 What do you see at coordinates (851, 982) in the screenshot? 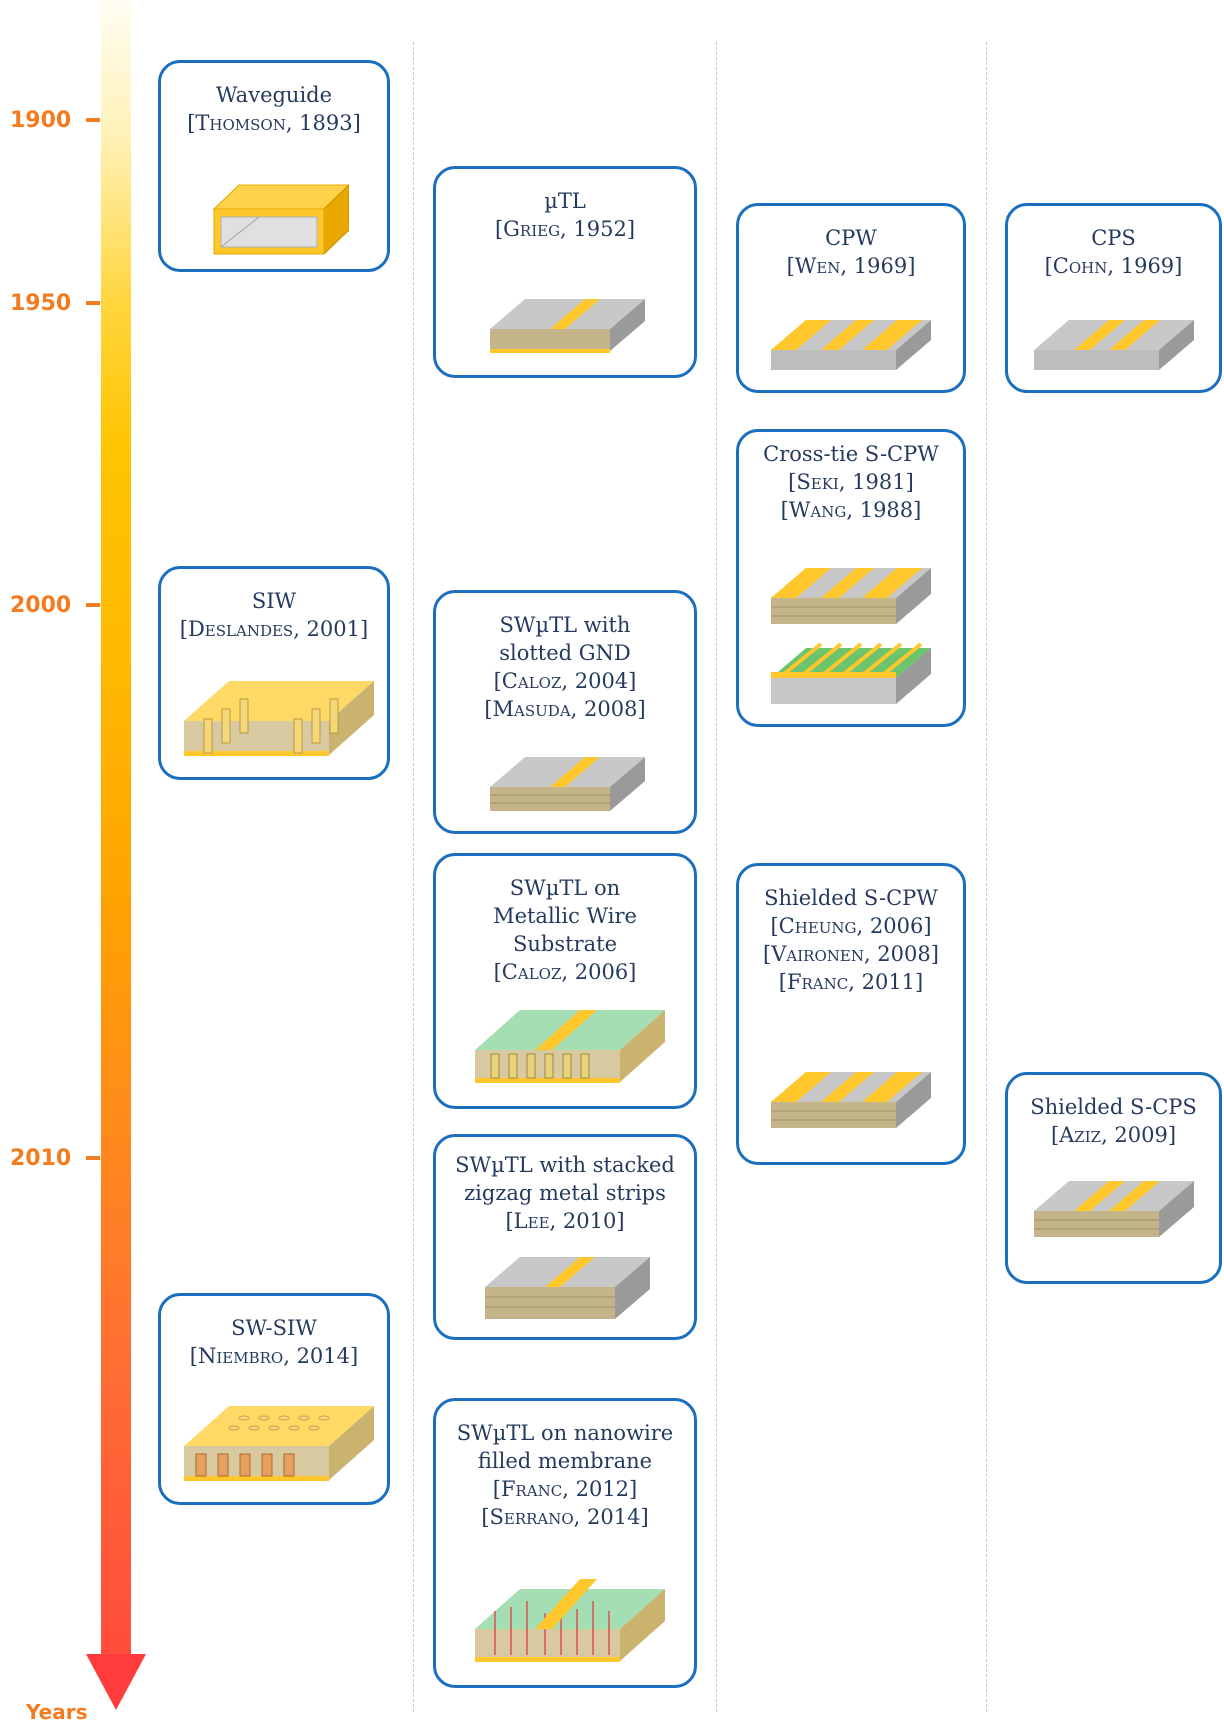
I see `card-ref: [Franc, 2011]` at bounding box center [851, 982].